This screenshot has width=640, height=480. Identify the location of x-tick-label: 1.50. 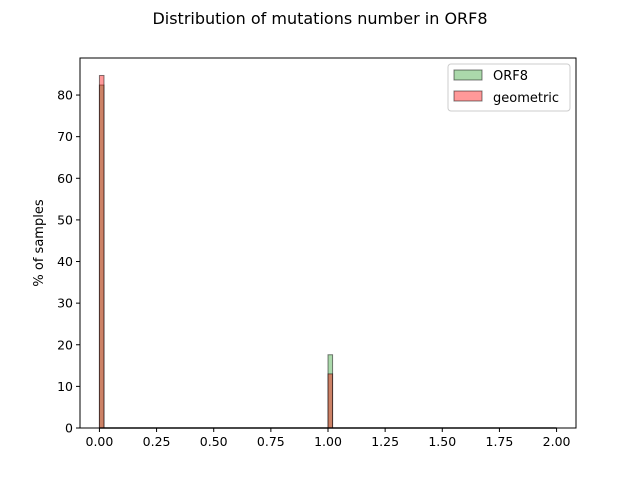
(442, 441).